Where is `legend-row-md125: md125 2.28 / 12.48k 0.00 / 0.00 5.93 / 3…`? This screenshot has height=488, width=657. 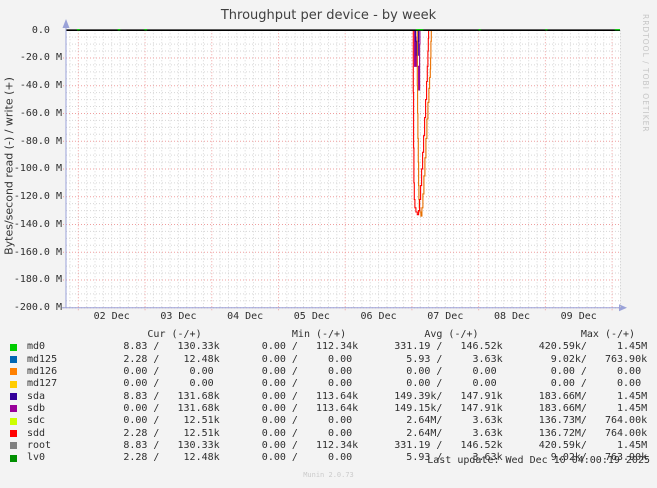 legend-row-md125: md125 2.28 / 12.48k 0.00 / 0.00 5.93 / 3… is located at coordinates (328, 360).